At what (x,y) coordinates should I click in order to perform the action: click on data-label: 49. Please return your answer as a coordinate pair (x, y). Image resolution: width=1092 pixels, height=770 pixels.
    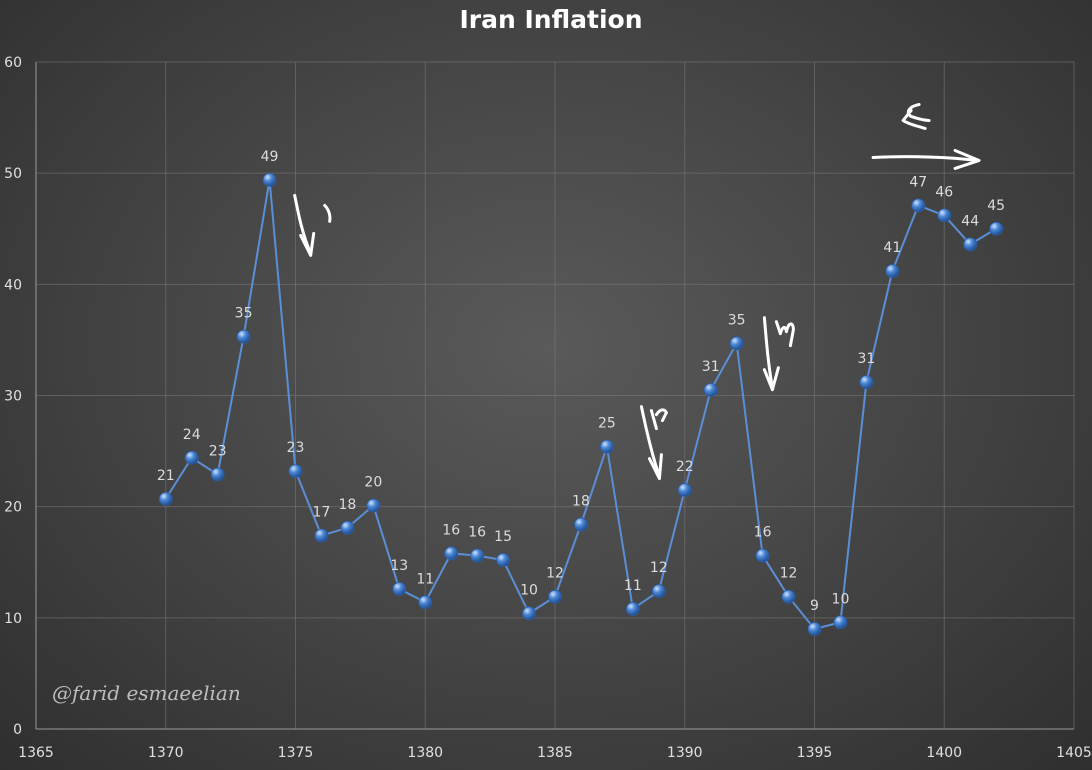
    Looking at the image, I should click on (270, 157).